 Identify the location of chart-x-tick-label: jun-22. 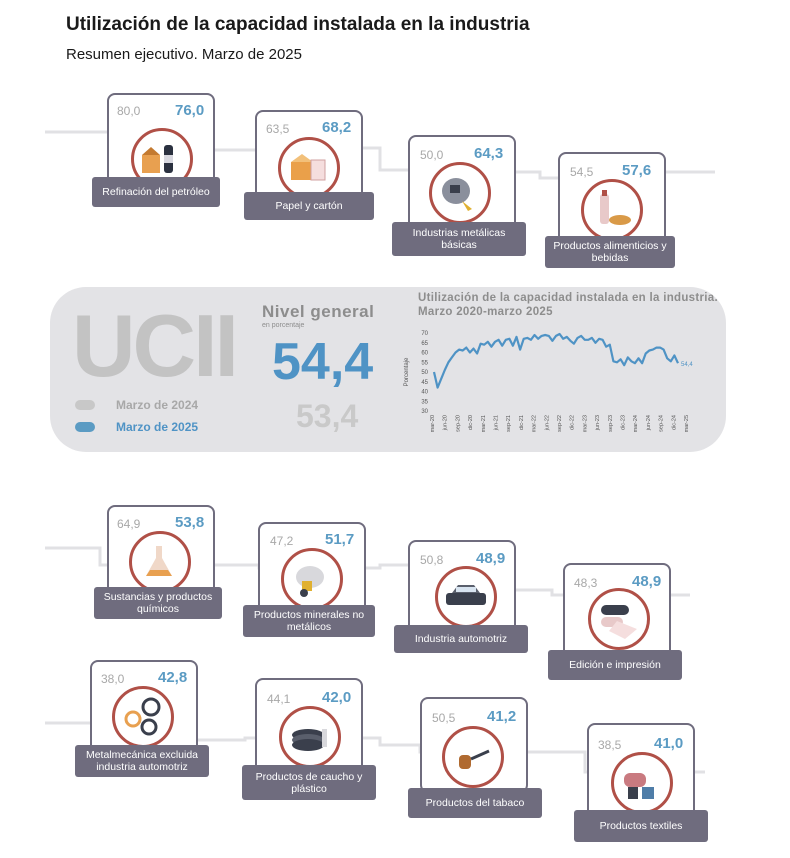
(547, 423).